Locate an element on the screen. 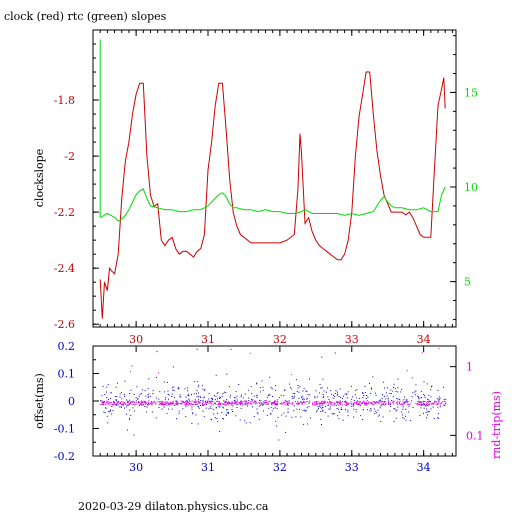 Image resolution: width=512 pixels, height=512 pixels. rndtrip-y-label: rnd-trip(ms) is located at coordinates (496, 425).